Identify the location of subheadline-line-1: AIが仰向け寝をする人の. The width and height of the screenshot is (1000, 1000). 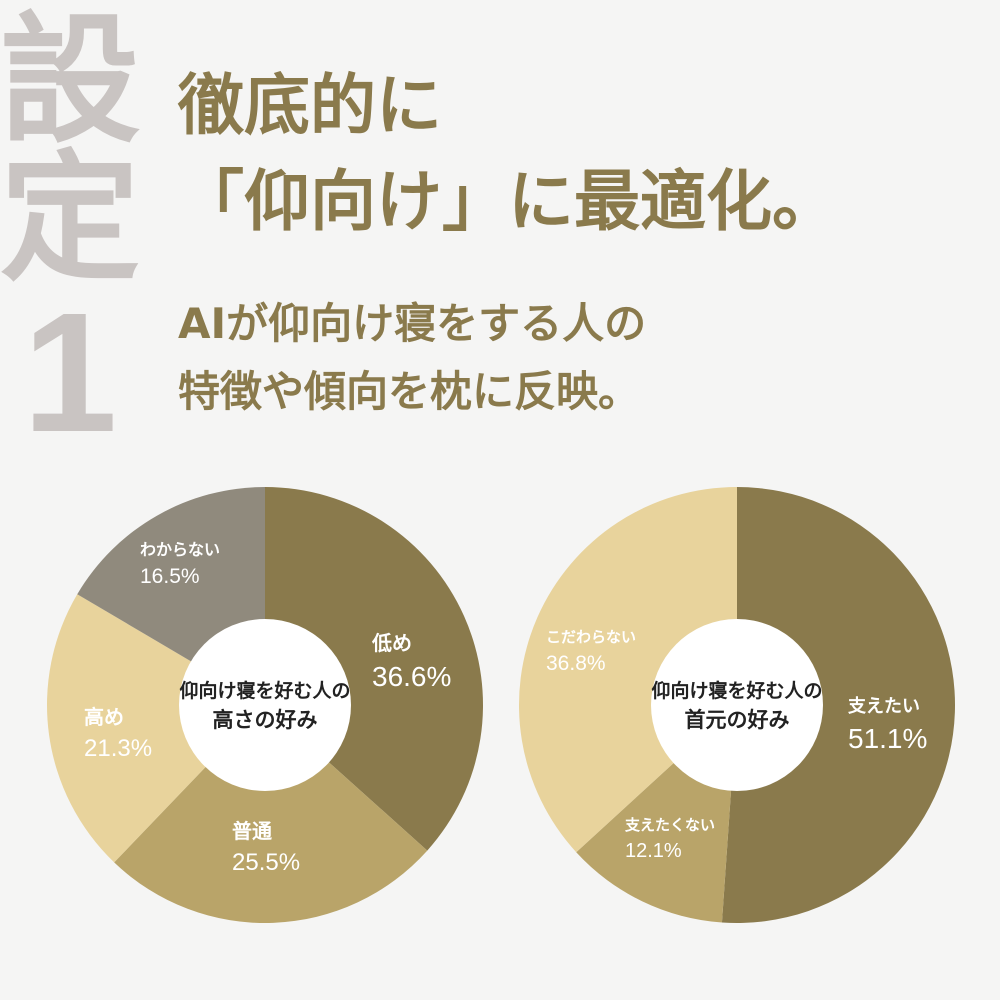
(412, 323).